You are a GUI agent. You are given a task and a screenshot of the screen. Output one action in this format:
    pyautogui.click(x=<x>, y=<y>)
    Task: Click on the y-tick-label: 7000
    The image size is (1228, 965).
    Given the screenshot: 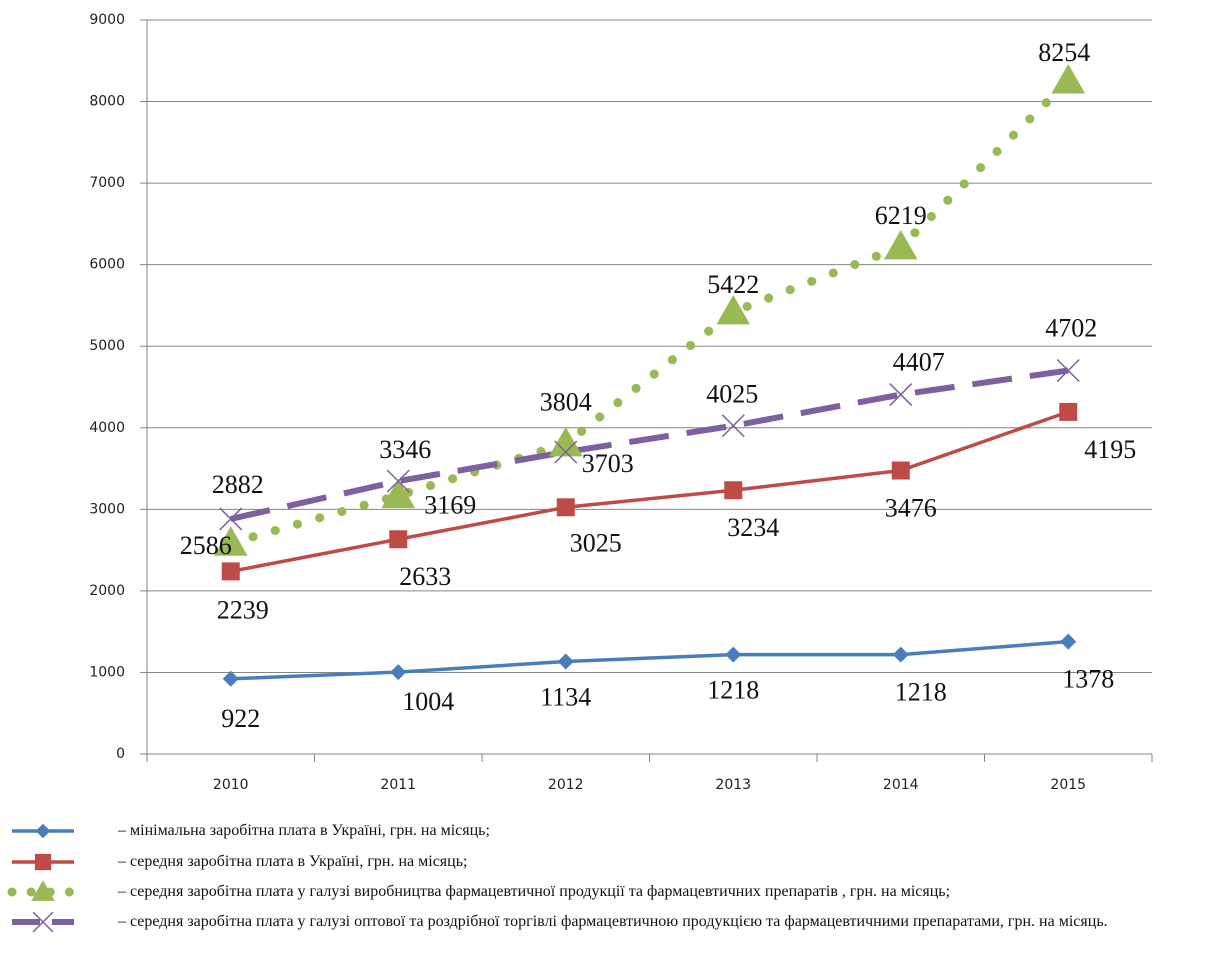 What is the action you would take?
    pyautogui.click(x=107, y=183)
    